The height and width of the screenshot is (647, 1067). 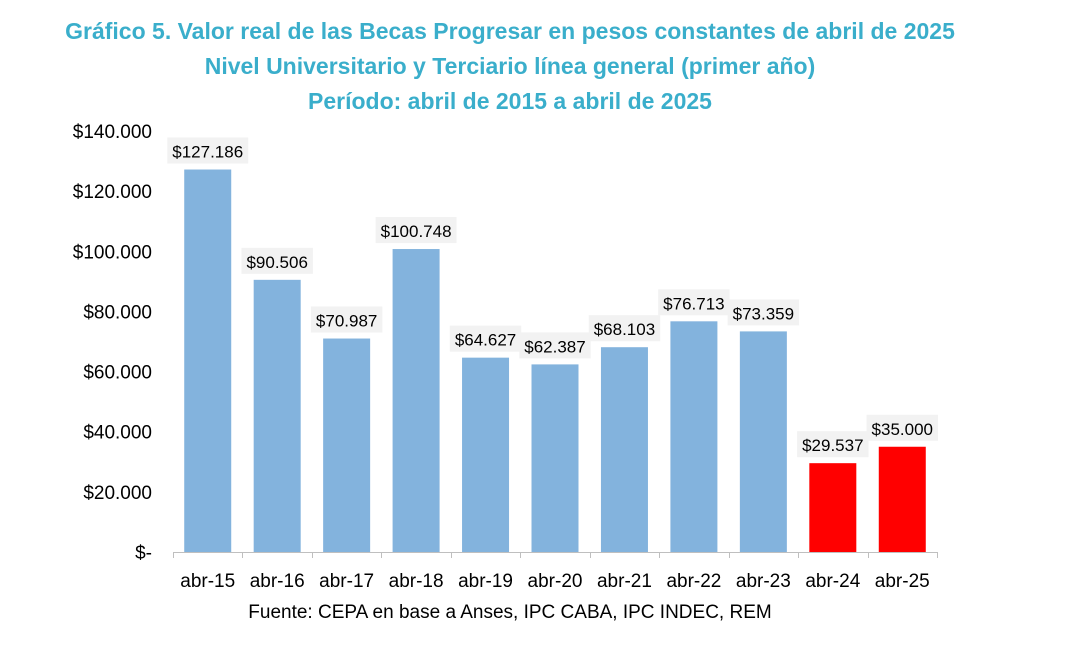 I want to click on x-tick-label-abr-24: abr-24, so click(x=832, y=581).